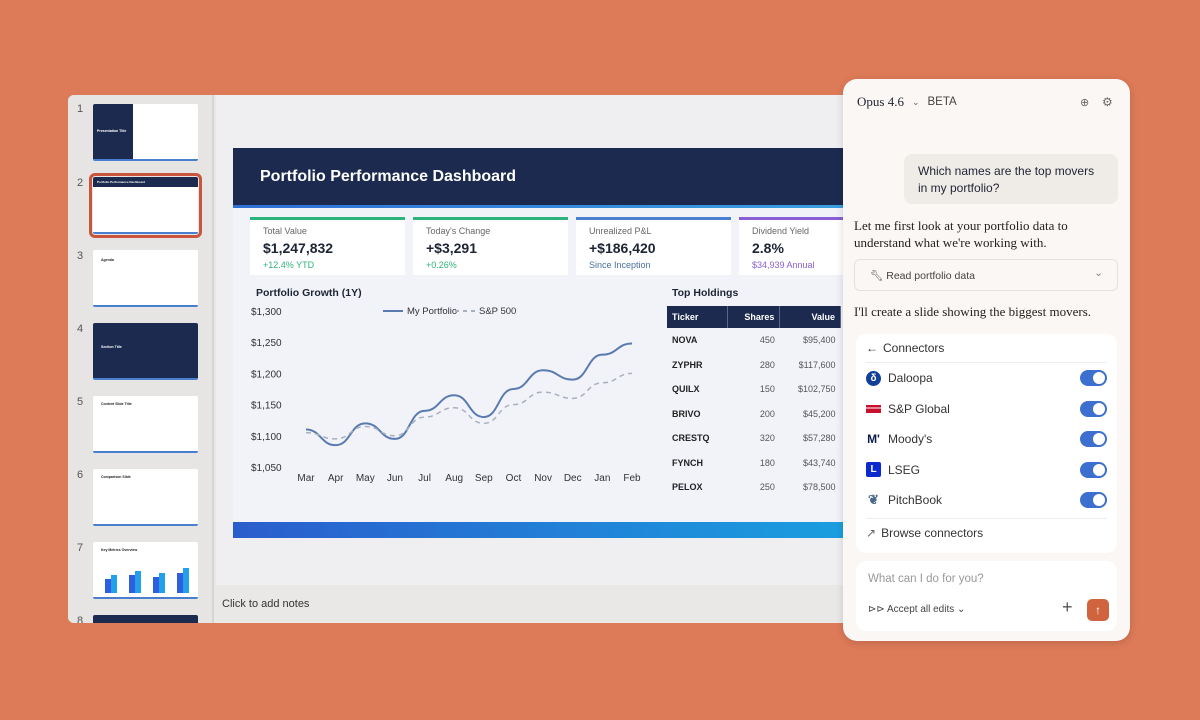  Describe the element at coordinates (80, 329) in the screenshot. I see `thumb-number: 4` at that location.